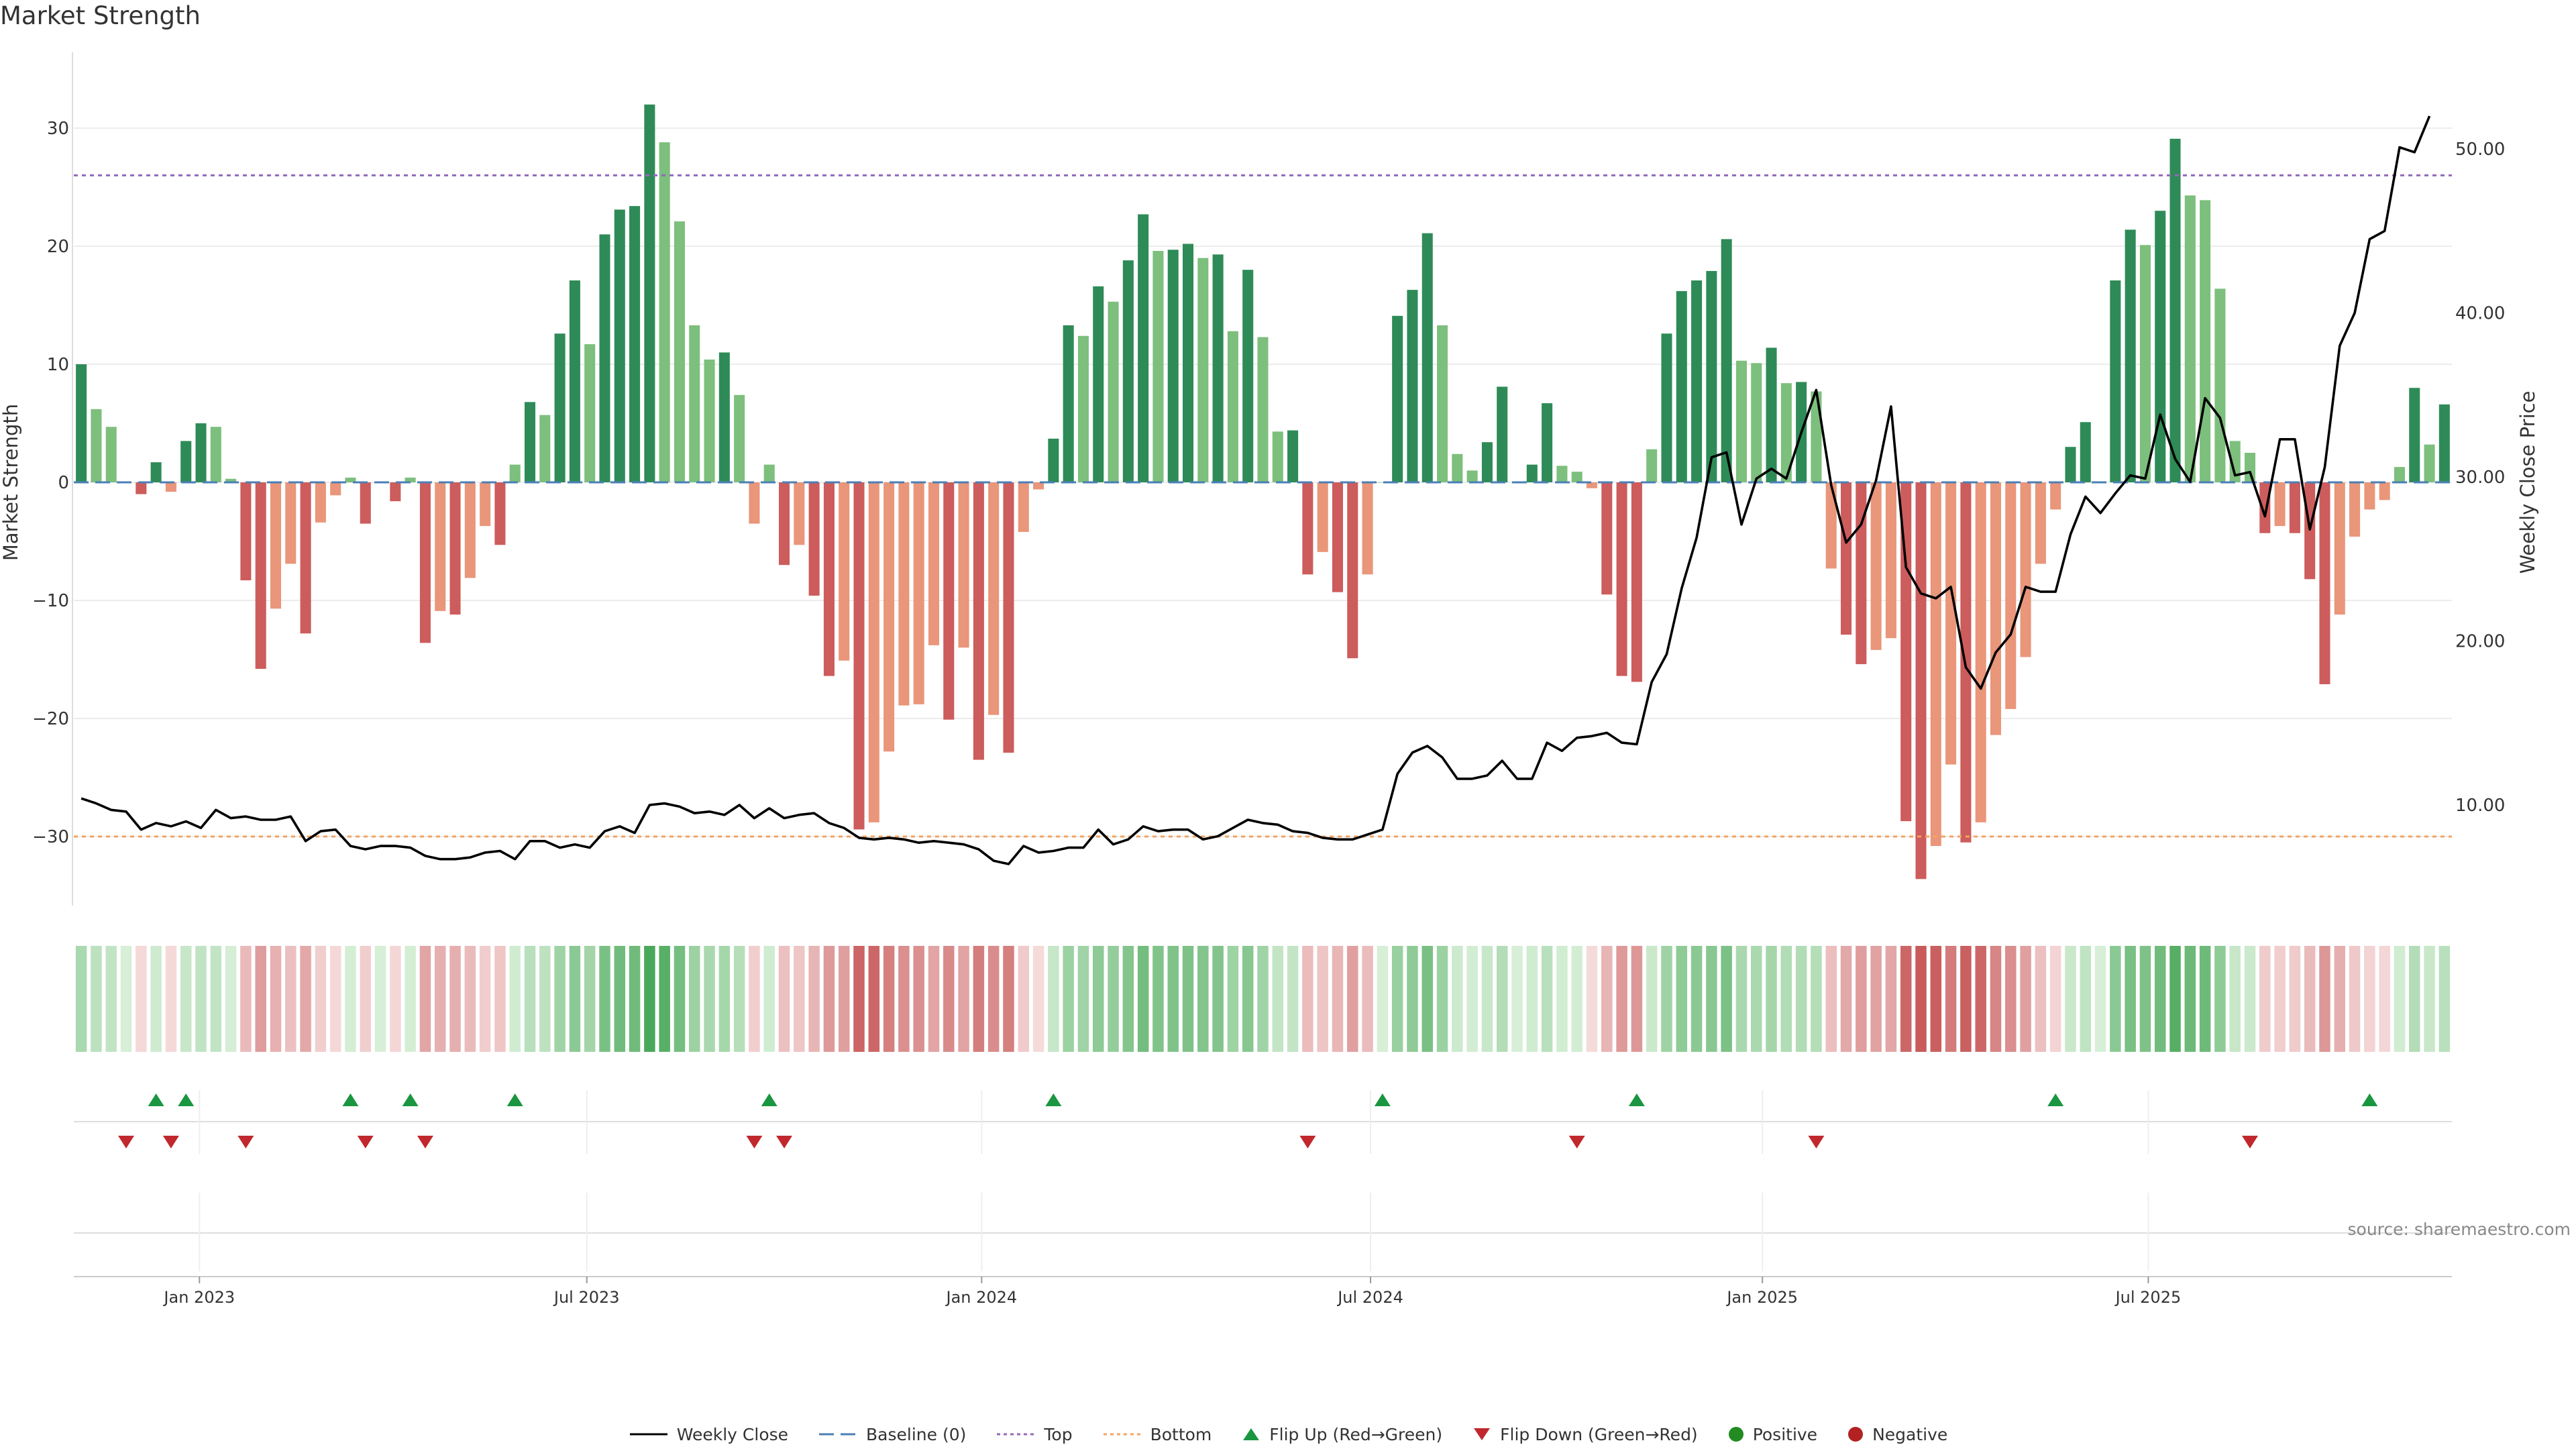  Describe the element at coordinates (1897, 1434) in the screenshot. I see `legend-negative: Negative` at that location.